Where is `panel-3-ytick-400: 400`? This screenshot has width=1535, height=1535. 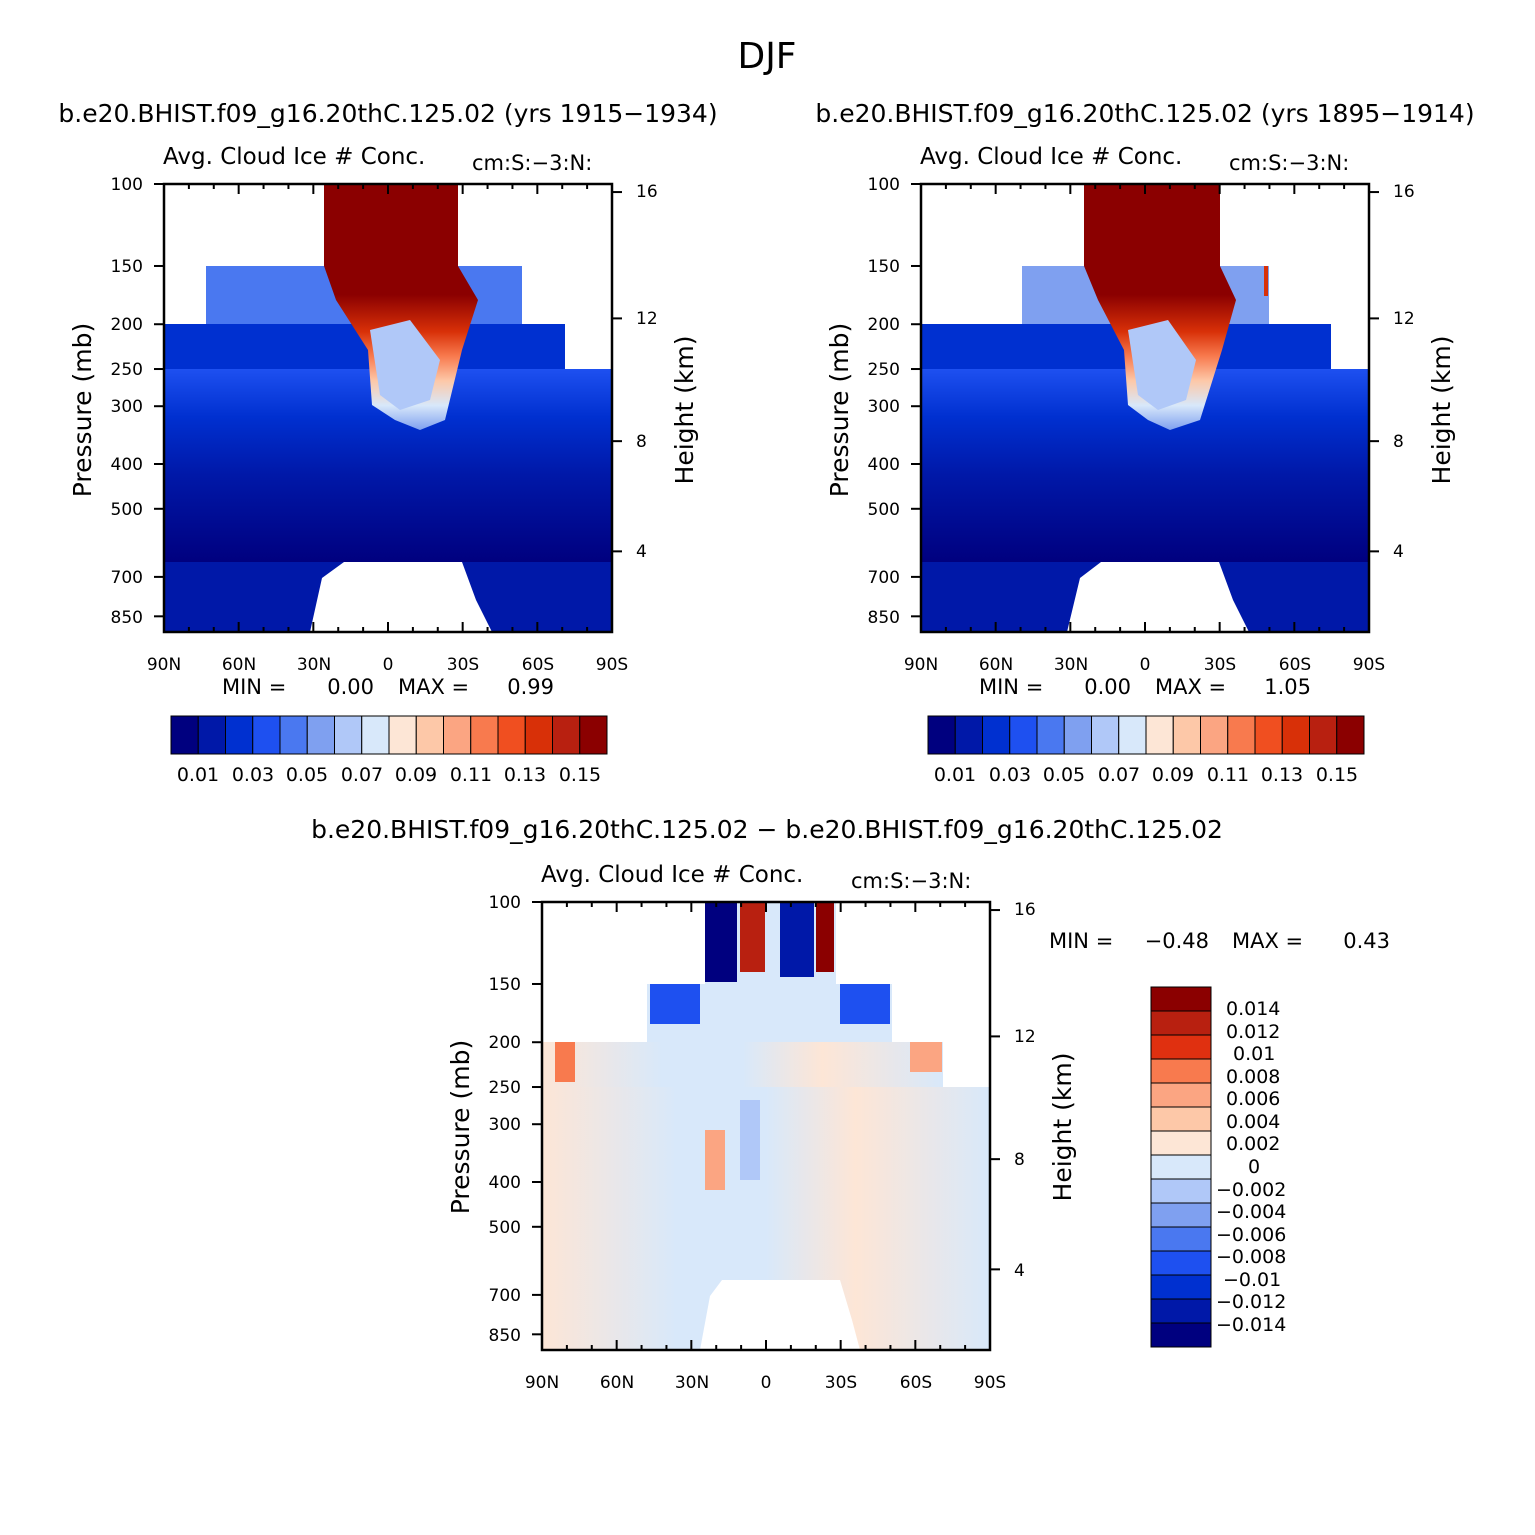
panel-3-ytick-400: 400 is located at coordinates (505, 1183).